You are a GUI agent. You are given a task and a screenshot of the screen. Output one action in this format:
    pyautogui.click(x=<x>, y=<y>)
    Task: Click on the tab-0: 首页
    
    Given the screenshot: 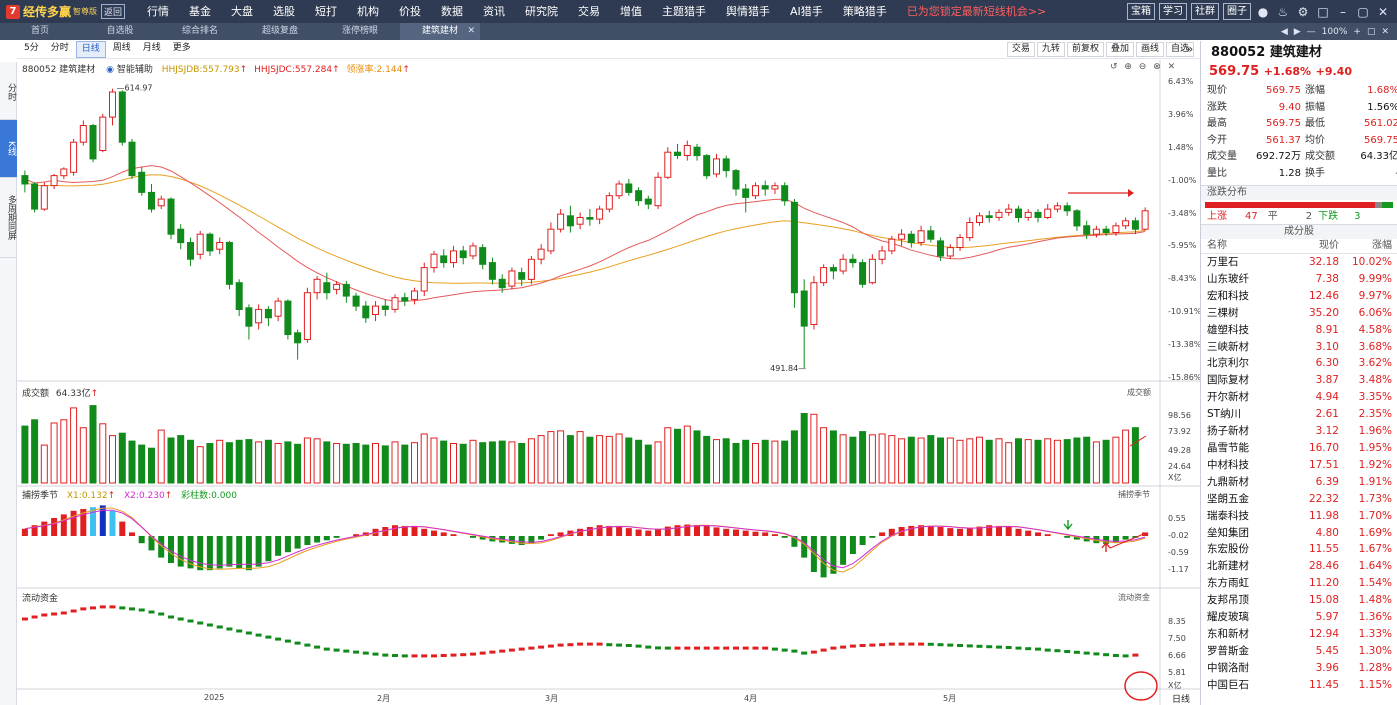 What is the action you would take?
    pyautogui.click(x=40, y=31)
    